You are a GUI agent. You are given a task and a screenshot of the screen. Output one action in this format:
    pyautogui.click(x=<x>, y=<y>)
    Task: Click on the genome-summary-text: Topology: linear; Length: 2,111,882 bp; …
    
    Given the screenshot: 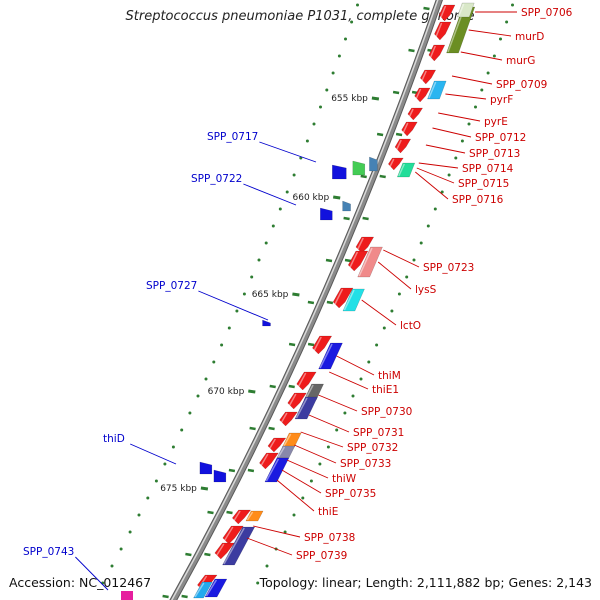 What is the action you would take?
    pyautogui.click(x=425, y=582)
    